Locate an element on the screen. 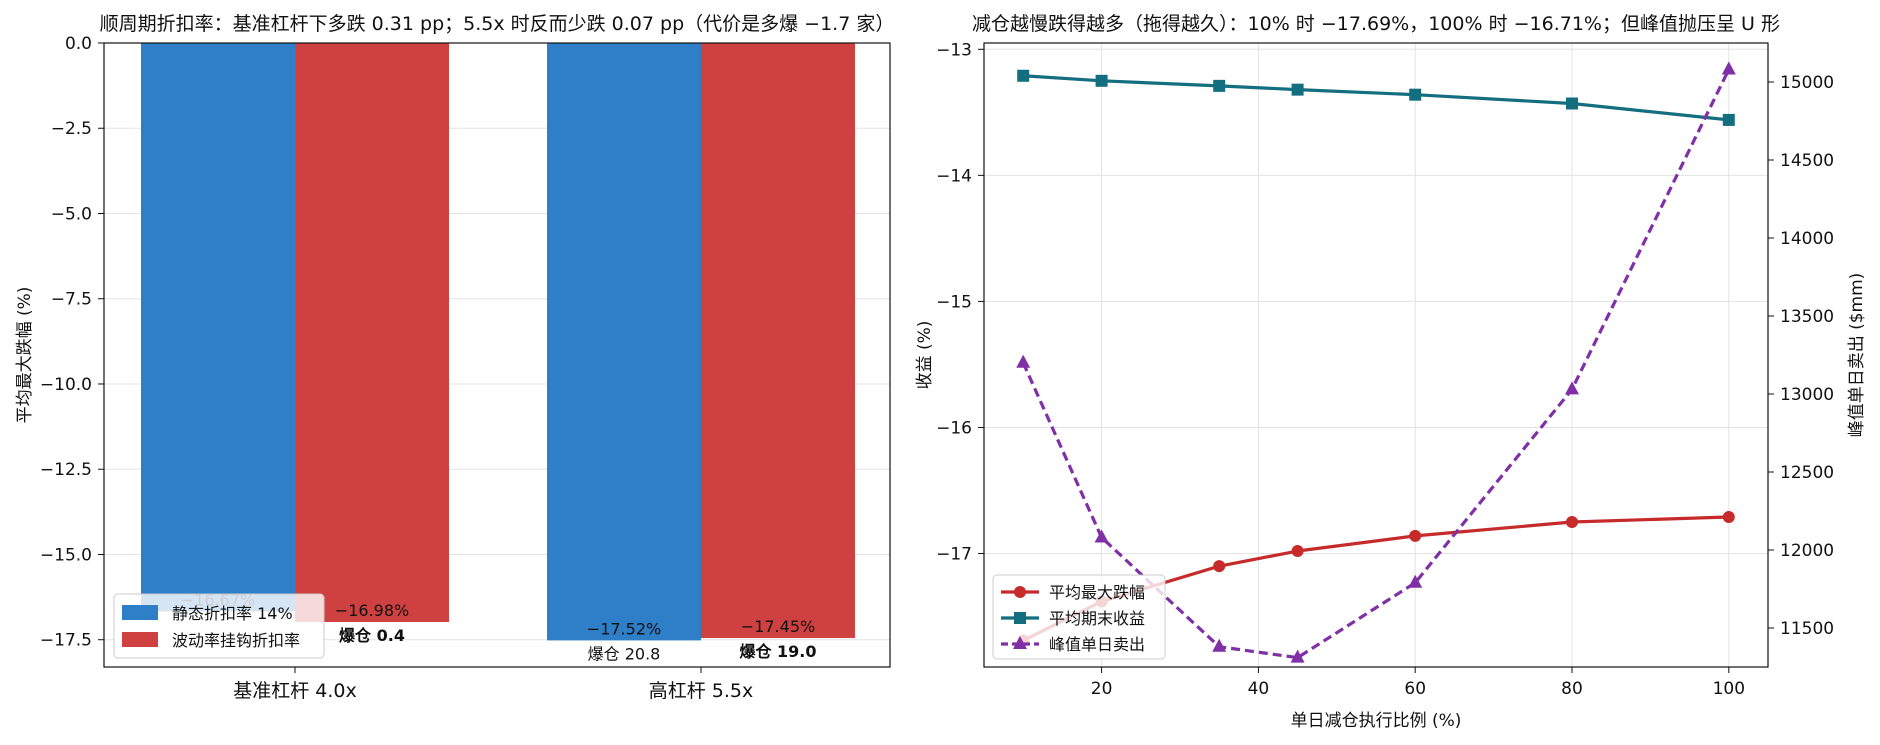 Image resolution: width=1880 pixels, height=745 pixels. y-right-axis-label: 峰值单日卖出 ($mm) is located at coordinates (1857, 355).